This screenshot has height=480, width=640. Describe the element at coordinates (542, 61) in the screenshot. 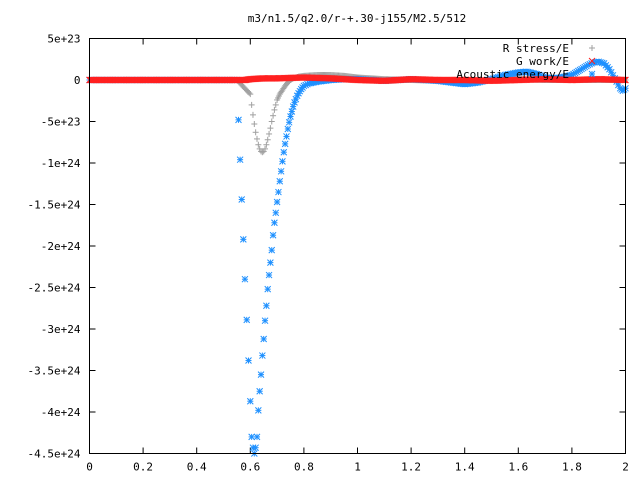

I see `legend-label: G work/E` at that location.